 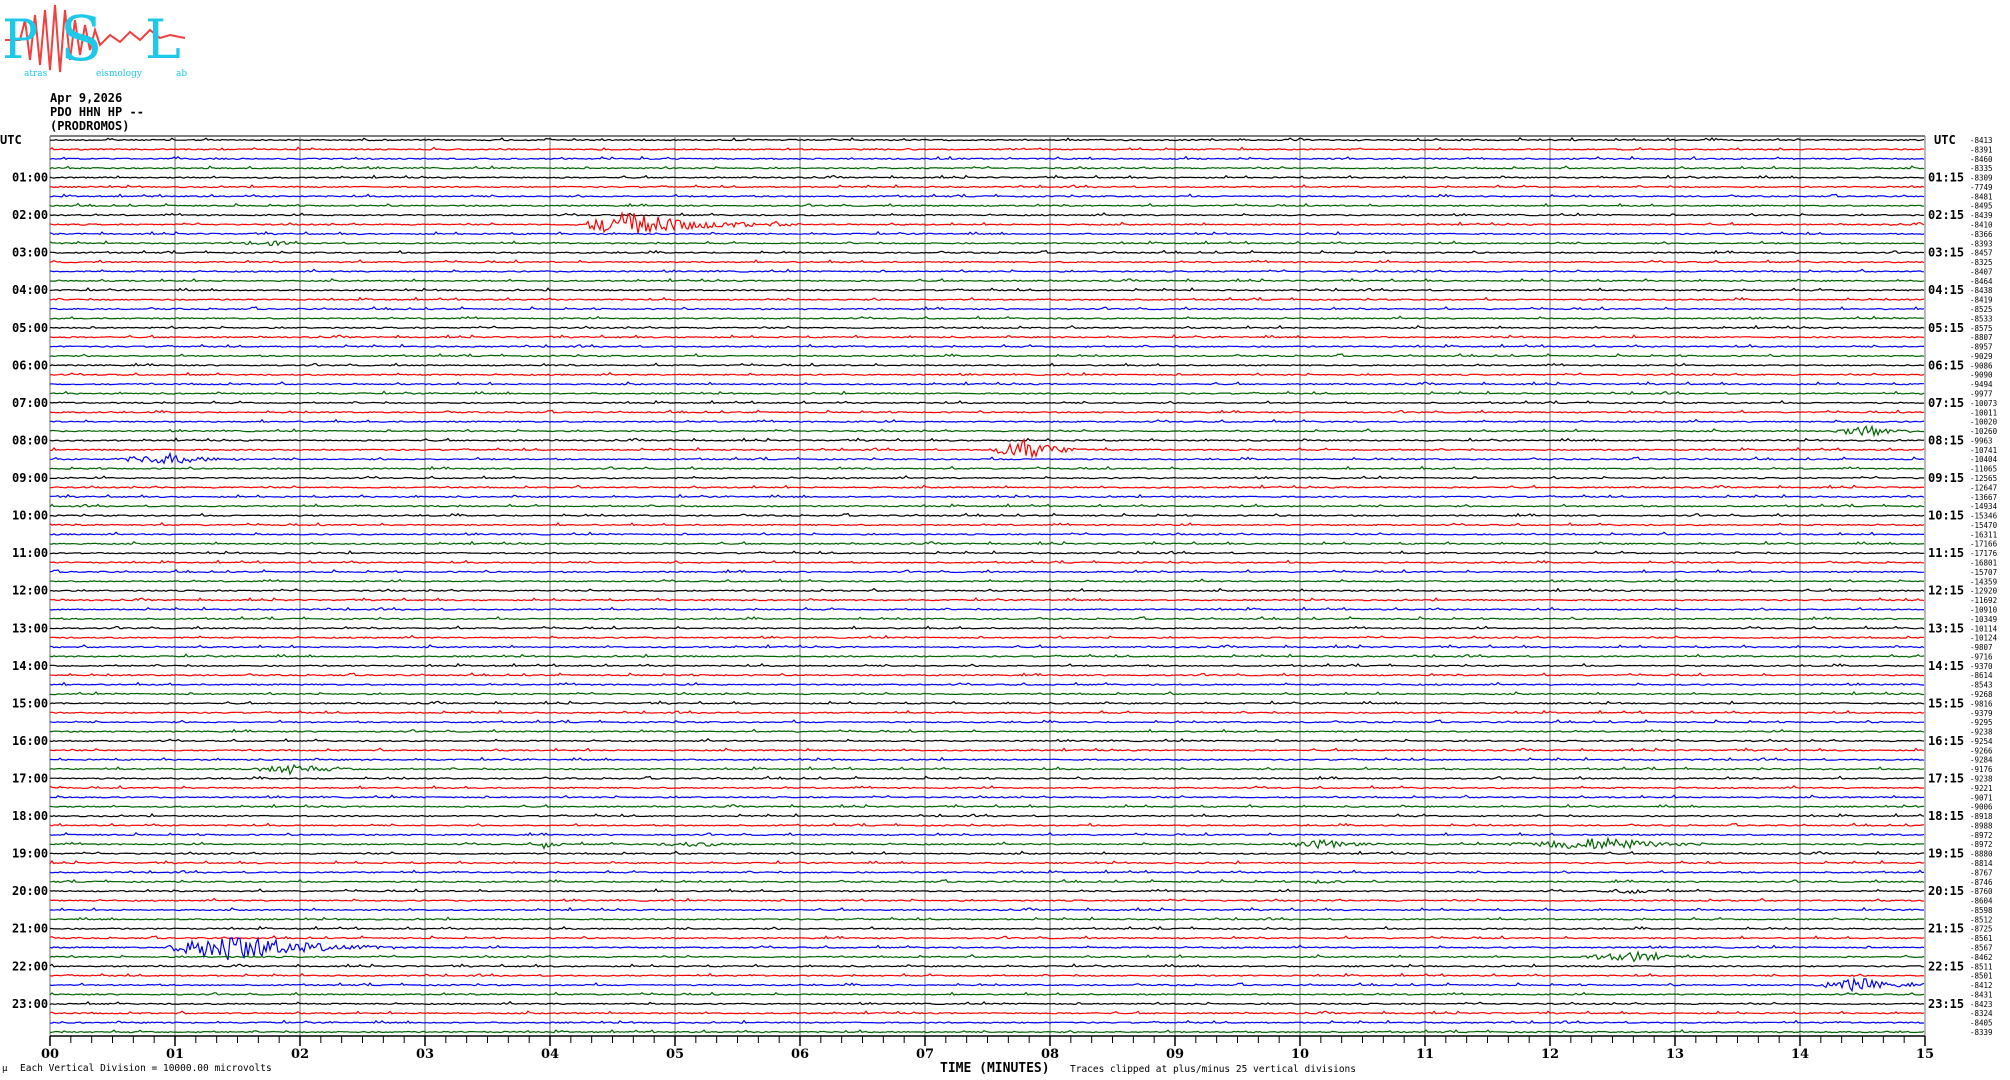 What do you see at coordinates (1981, 159) in the screenshot?
I see `trace-offset-value: -8460` at bounding box center [1981, 159].